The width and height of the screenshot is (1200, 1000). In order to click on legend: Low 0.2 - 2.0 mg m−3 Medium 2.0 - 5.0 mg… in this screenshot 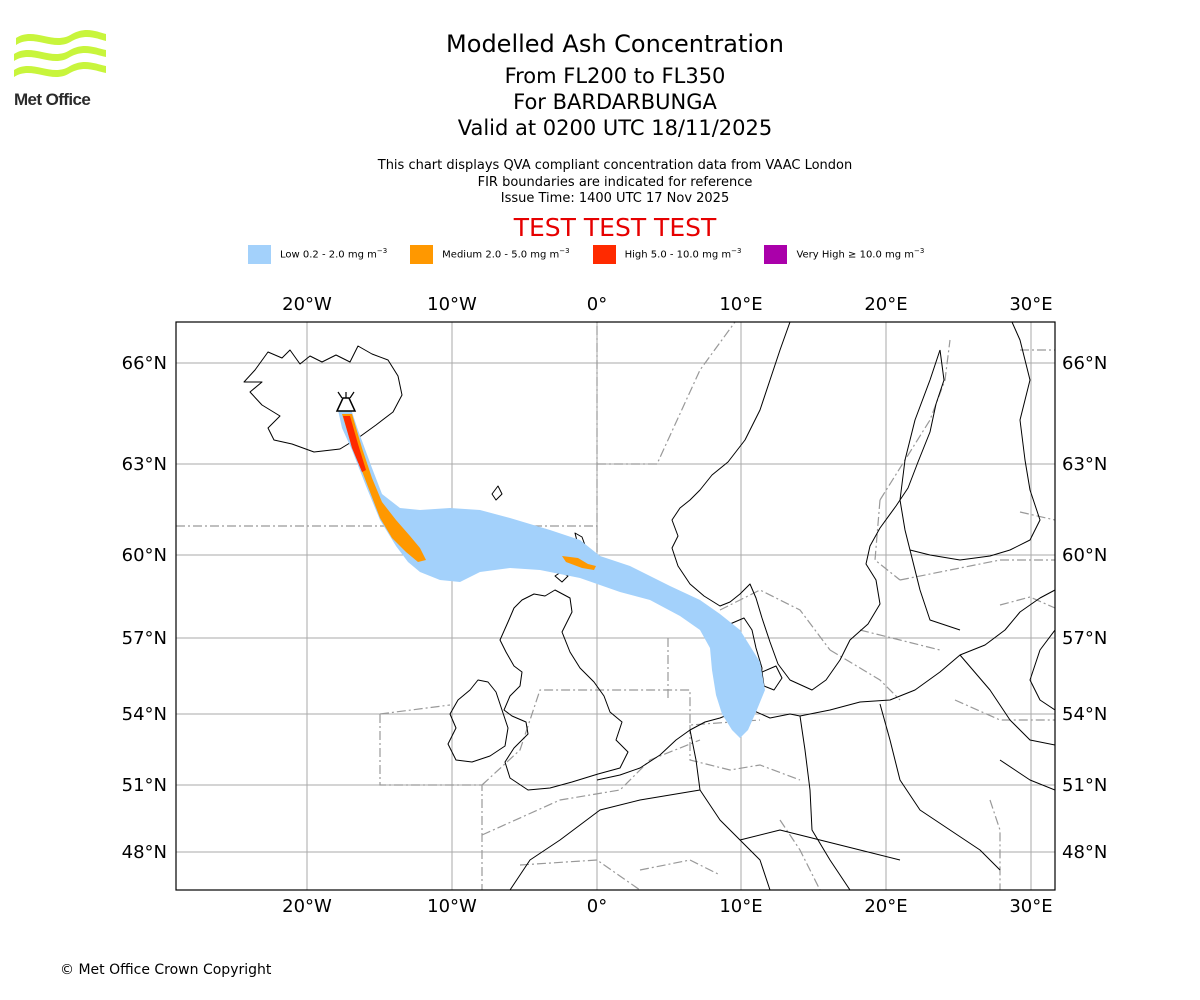, I will do `click(586, 254)`.